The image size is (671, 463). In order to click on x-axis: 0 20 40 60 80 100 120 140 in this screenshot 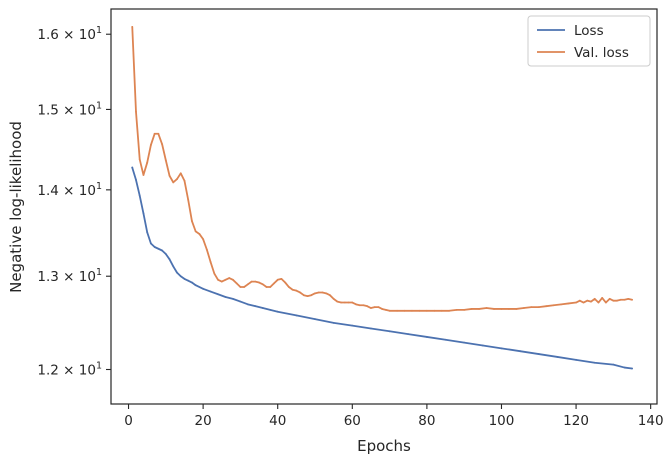, I will do `click(394, 416)`.